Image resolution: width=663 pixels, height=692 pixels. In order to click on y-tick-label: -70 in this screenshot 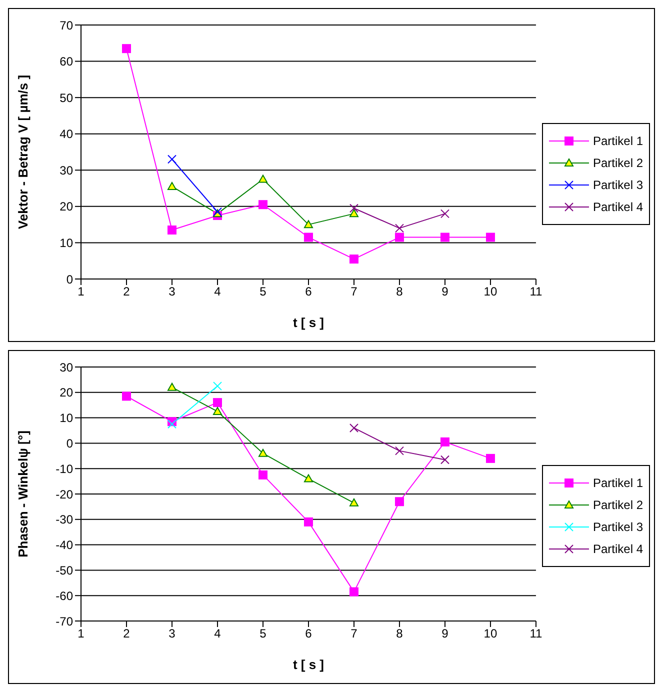, I will do `click(65, 621)`.